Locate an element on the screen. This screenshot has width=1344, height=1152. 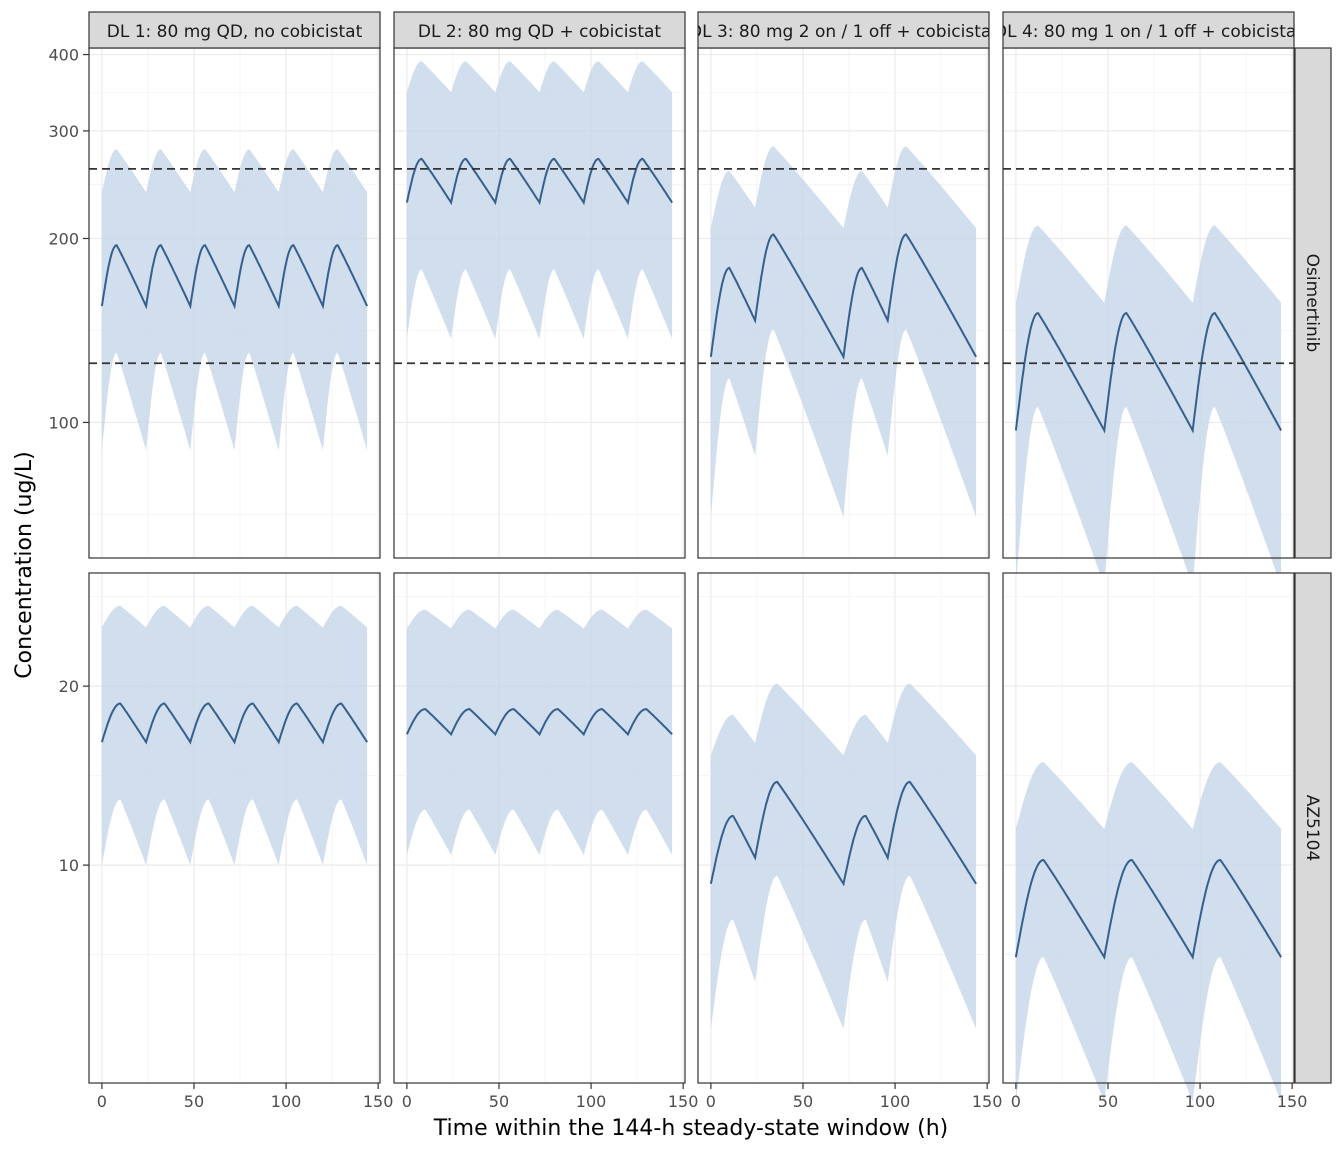
column-strip-3: DL 3: 80 mg 2 on / 1 off + cobicistat is located at coordinates (843, 30).